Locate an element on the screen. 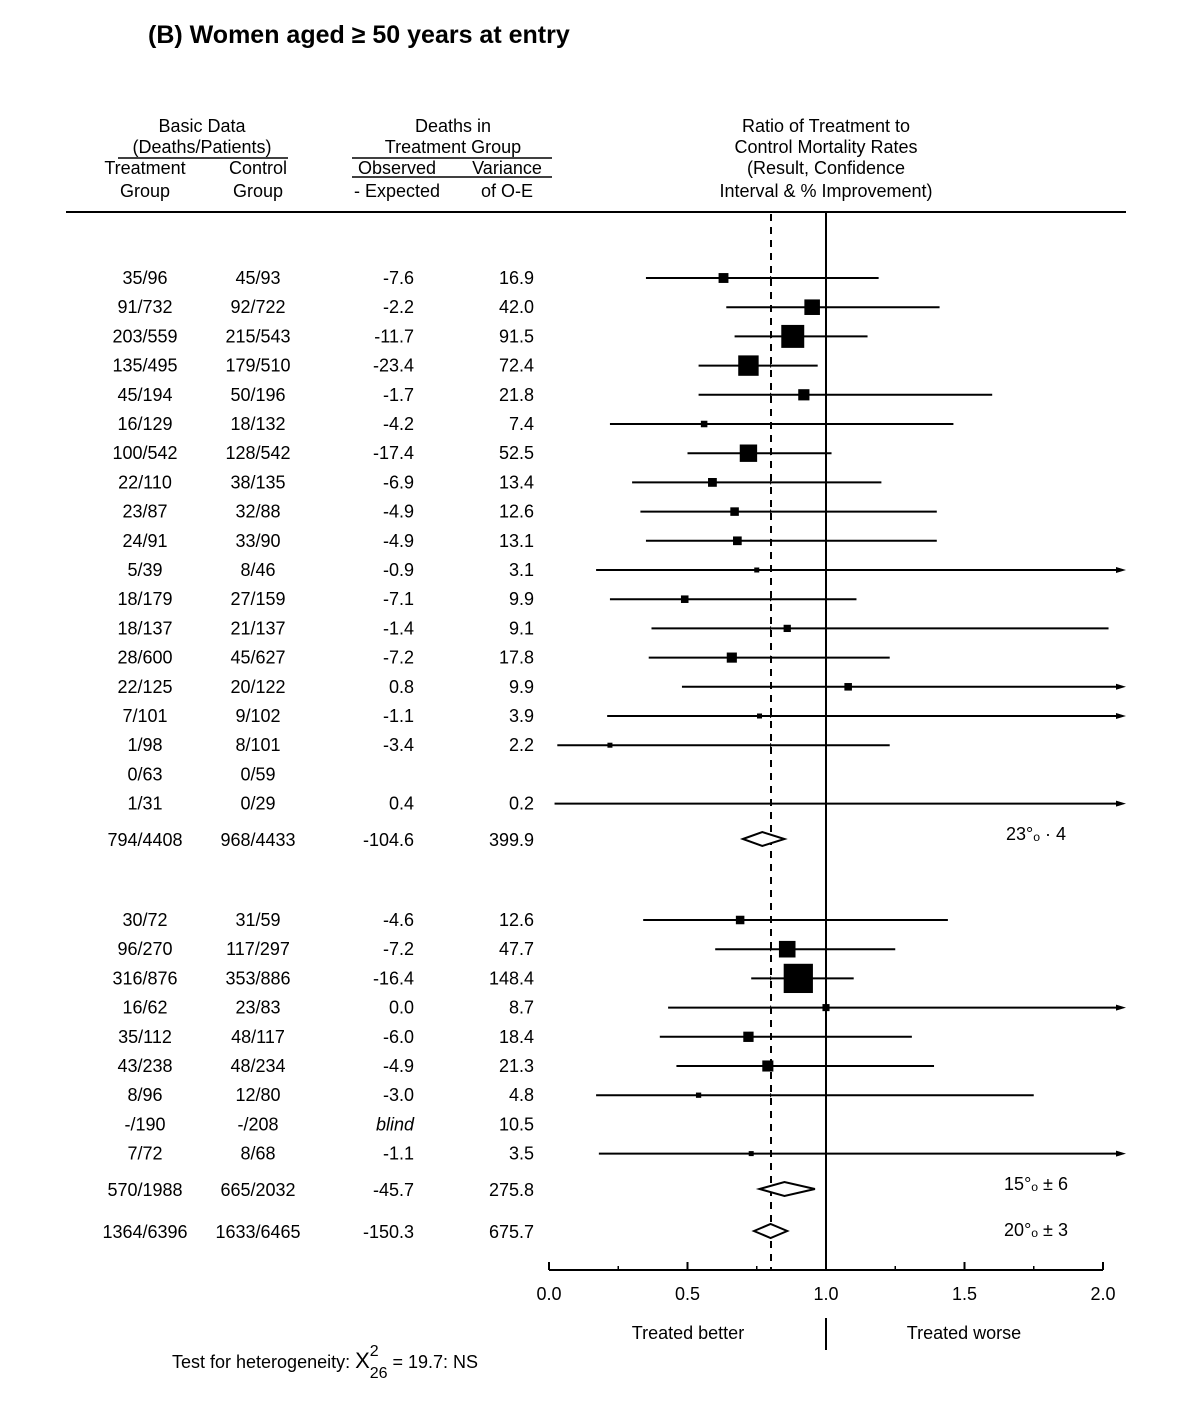 The image size is (1202, 1424). g1-row6-oe: -4.2 is located at coordinates (398, 424).